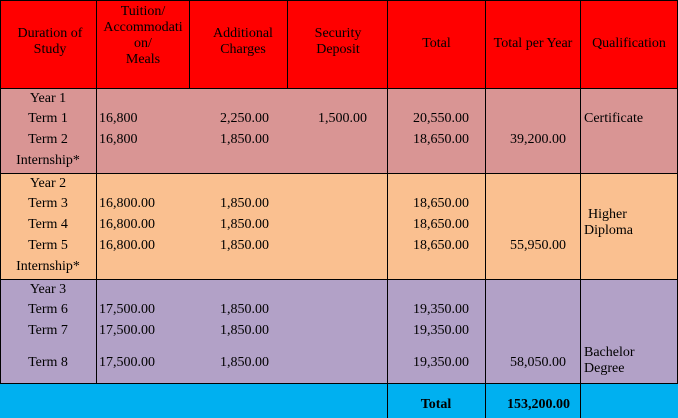 The width and height of the screenshot is (678, 418). What do you see at coordinates (441, 139) in the screenshot?
I see `term2-total: 18,650.00` at bounding box center [441, 139].